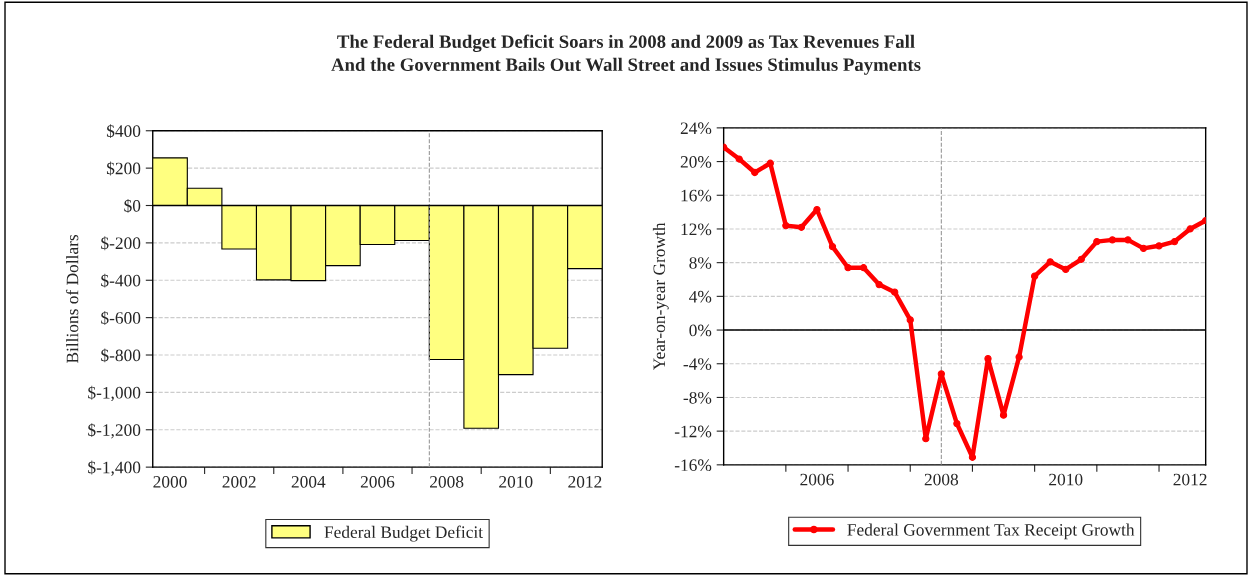 The image size is (1252, 576). I want to click on y-axis-title: Year-on-year Growth, so click(660, 296).